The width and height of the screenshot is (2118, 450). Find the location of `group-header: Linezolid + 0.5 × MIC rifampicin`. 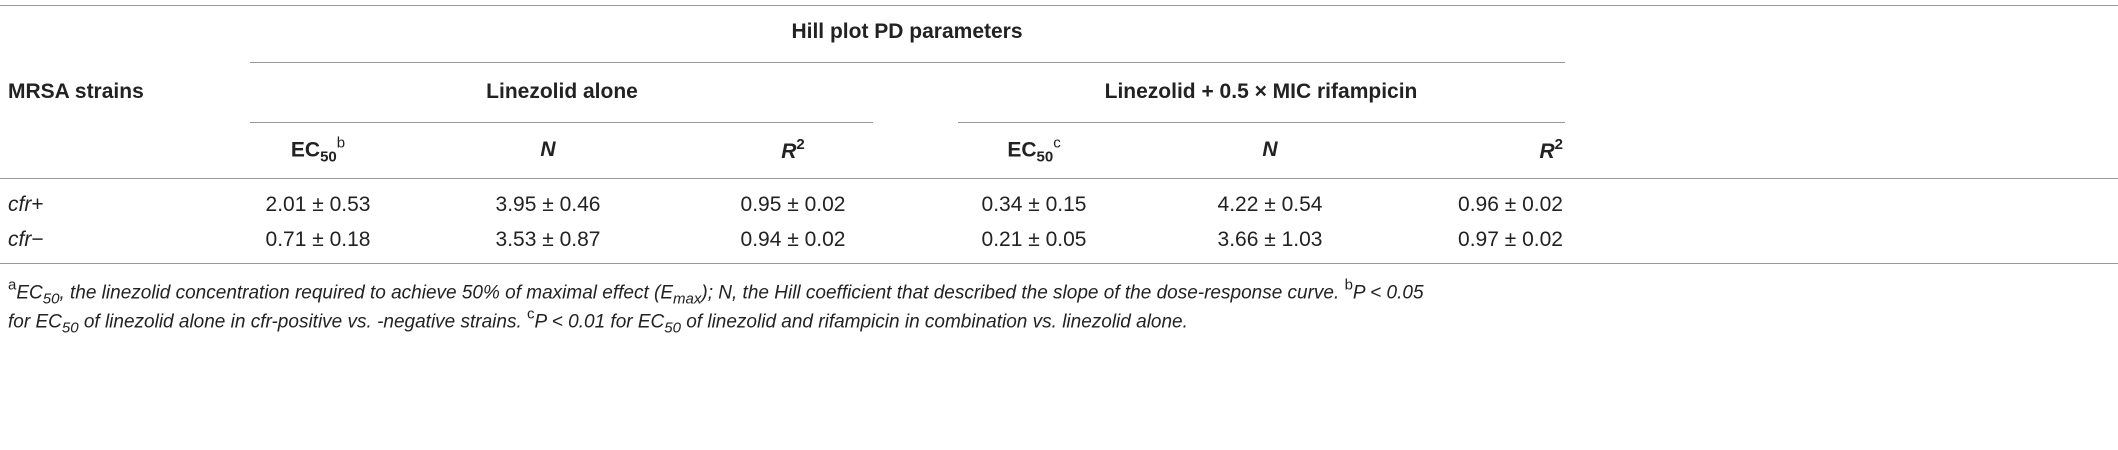

group-header: Linezolid + 0.5 × MIC rifampicin is located at coordinates (1261, 91).